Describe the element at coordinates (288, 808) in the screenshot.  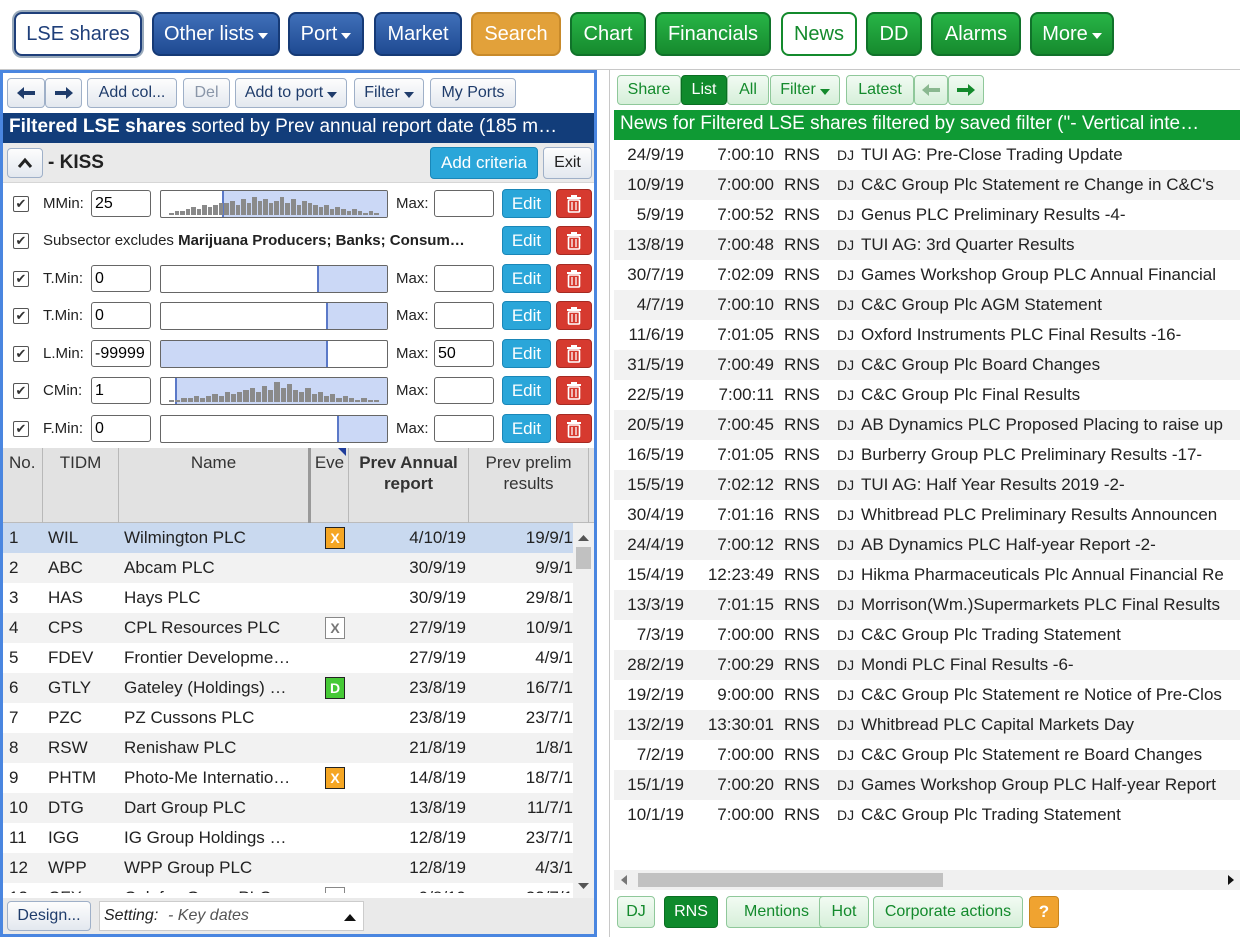
I see `table-row: 10 DTG Dart Group PLC 13/8/19 11/7/1` at that location.